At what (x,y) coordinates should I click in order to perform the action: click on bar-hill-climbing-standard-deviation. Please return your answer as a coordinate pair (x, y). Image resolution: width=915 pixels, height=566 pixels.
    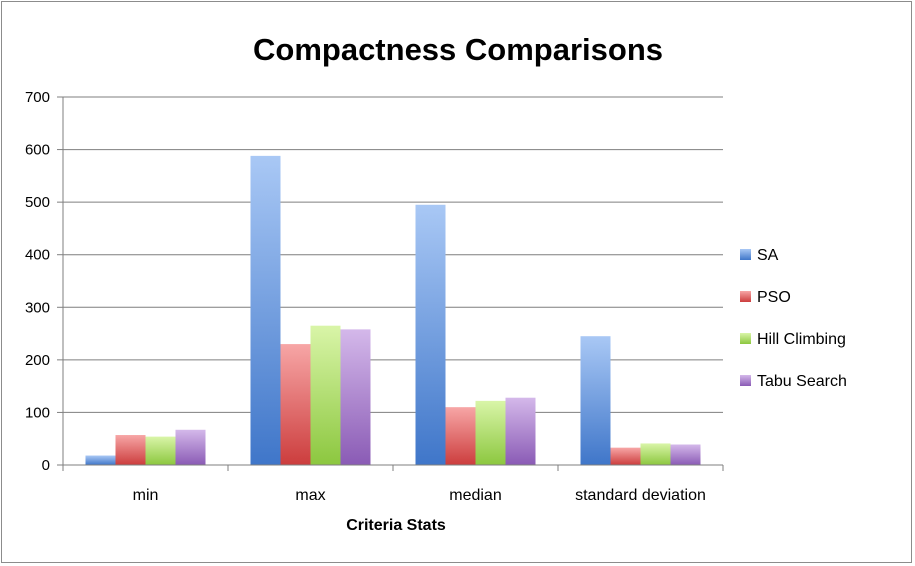
    Looking at the image, I should click on (655, 454).